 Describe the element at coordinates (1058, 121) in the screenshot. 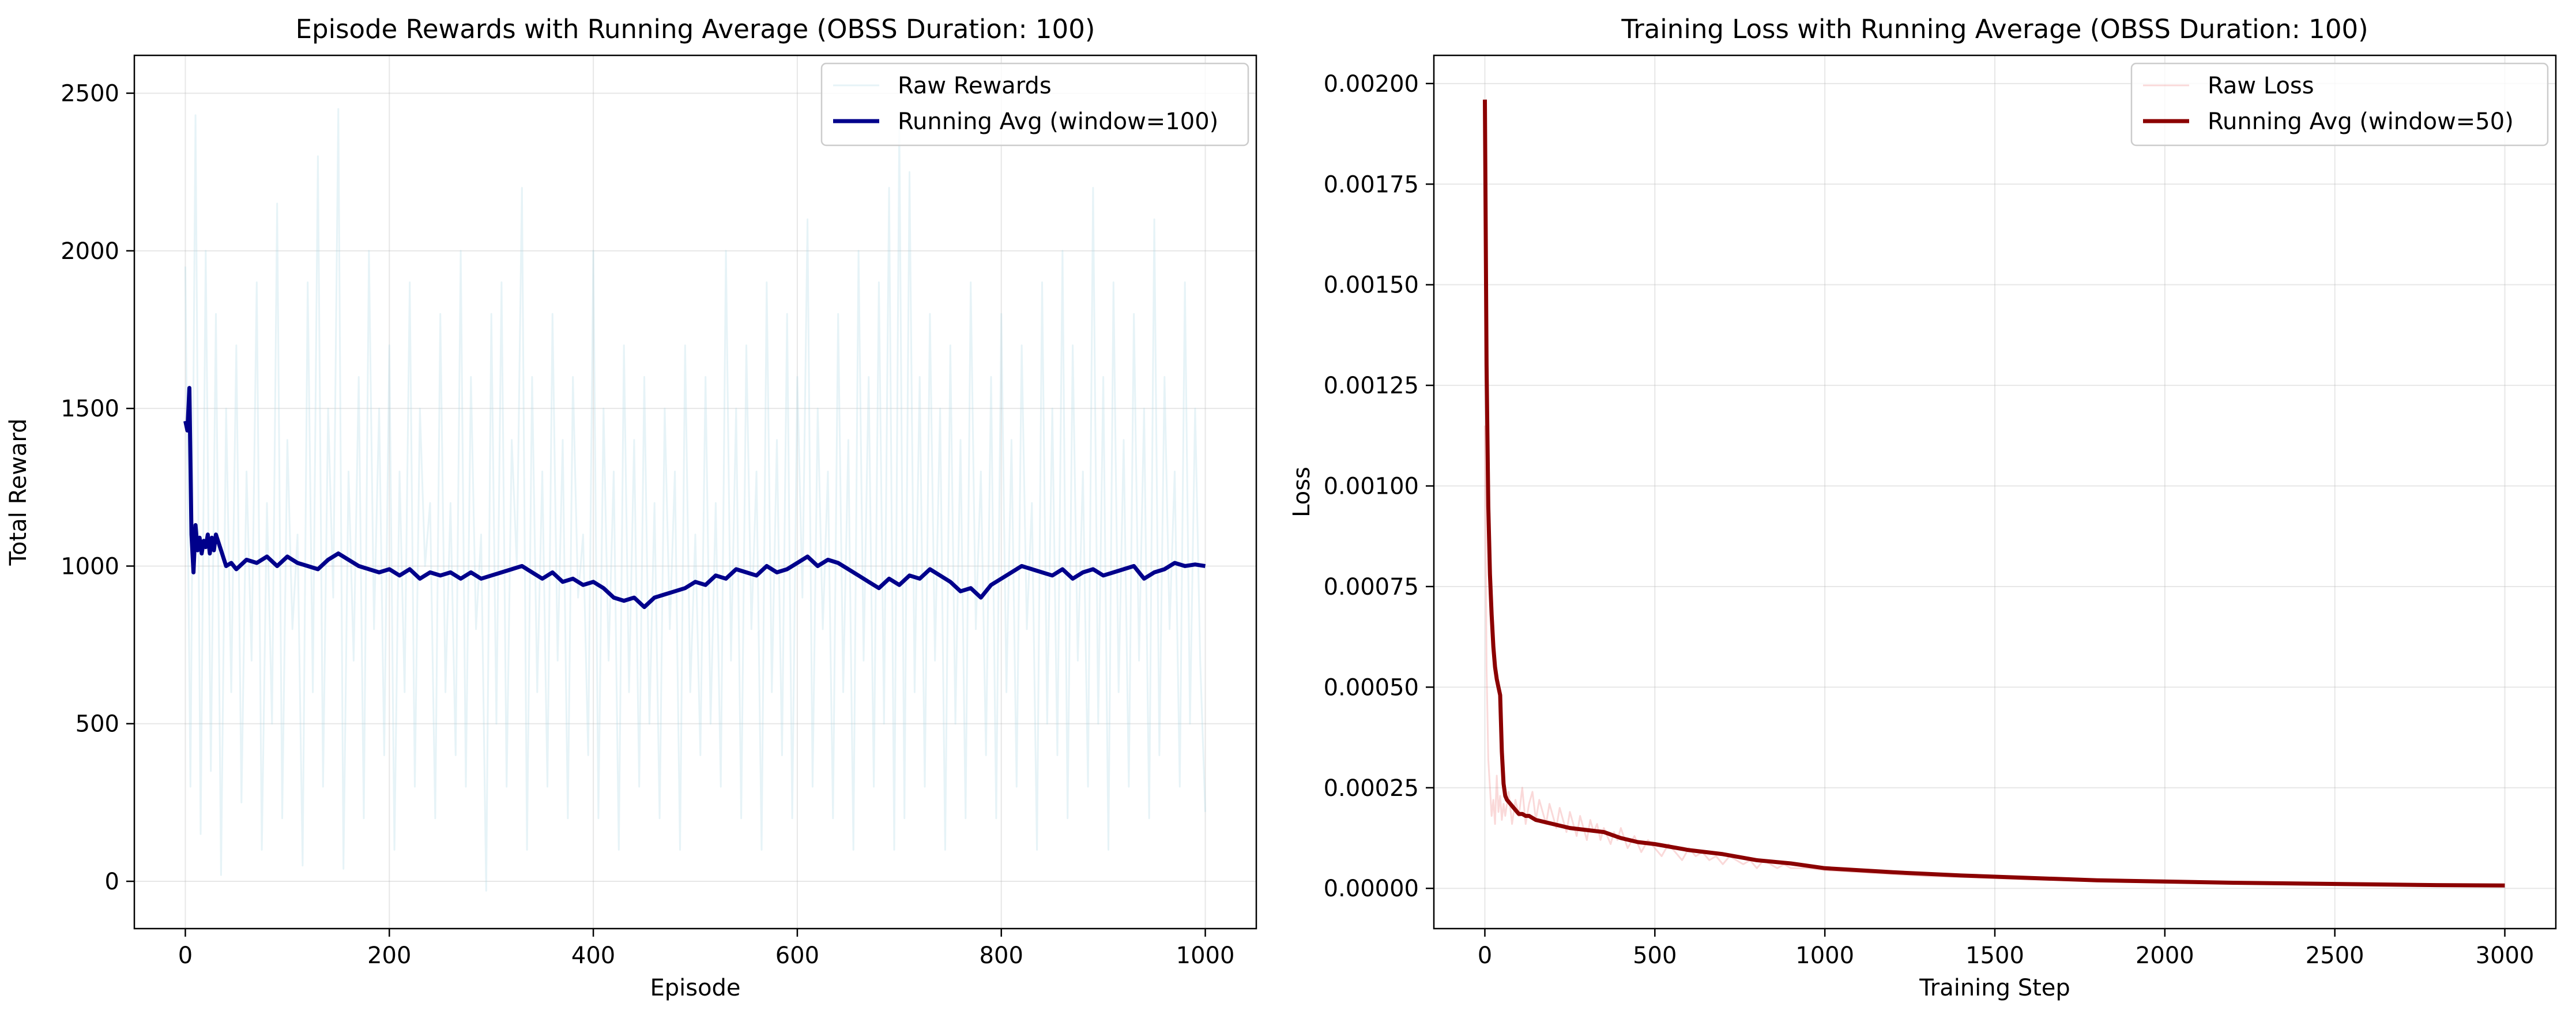

I see `legend-label: Running Avg (window=100)` at that location.